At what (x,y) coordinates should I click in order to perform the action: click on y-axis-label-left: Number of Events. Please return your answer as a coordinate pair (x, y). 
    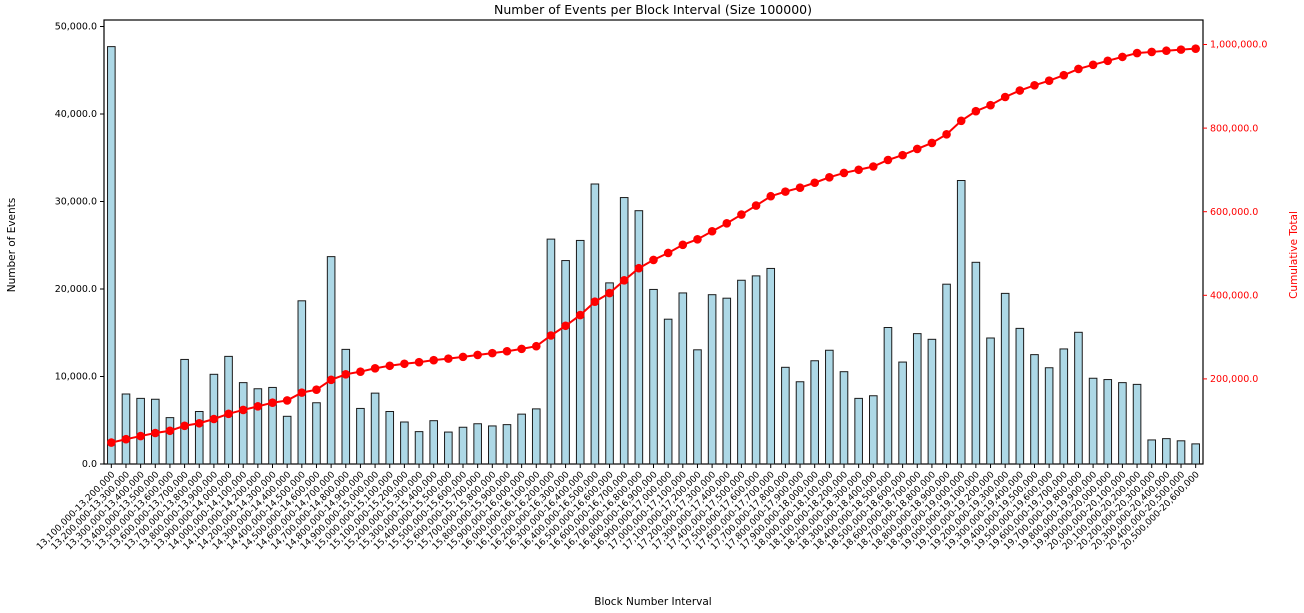
    Looking at the image, I should click on (12, 245).